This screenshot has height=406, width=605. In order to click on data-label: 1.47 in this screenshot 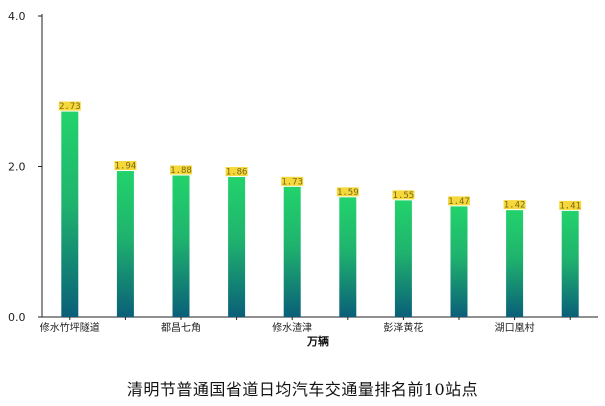, I will do `click(459, 202)`.